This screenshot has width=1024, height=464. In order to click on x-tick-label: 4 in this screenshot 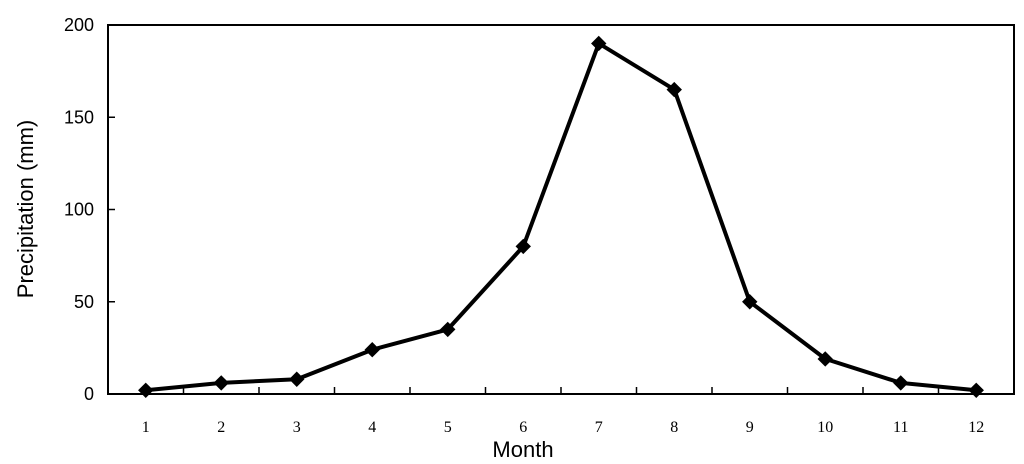, I will do `click(372, 427)`.